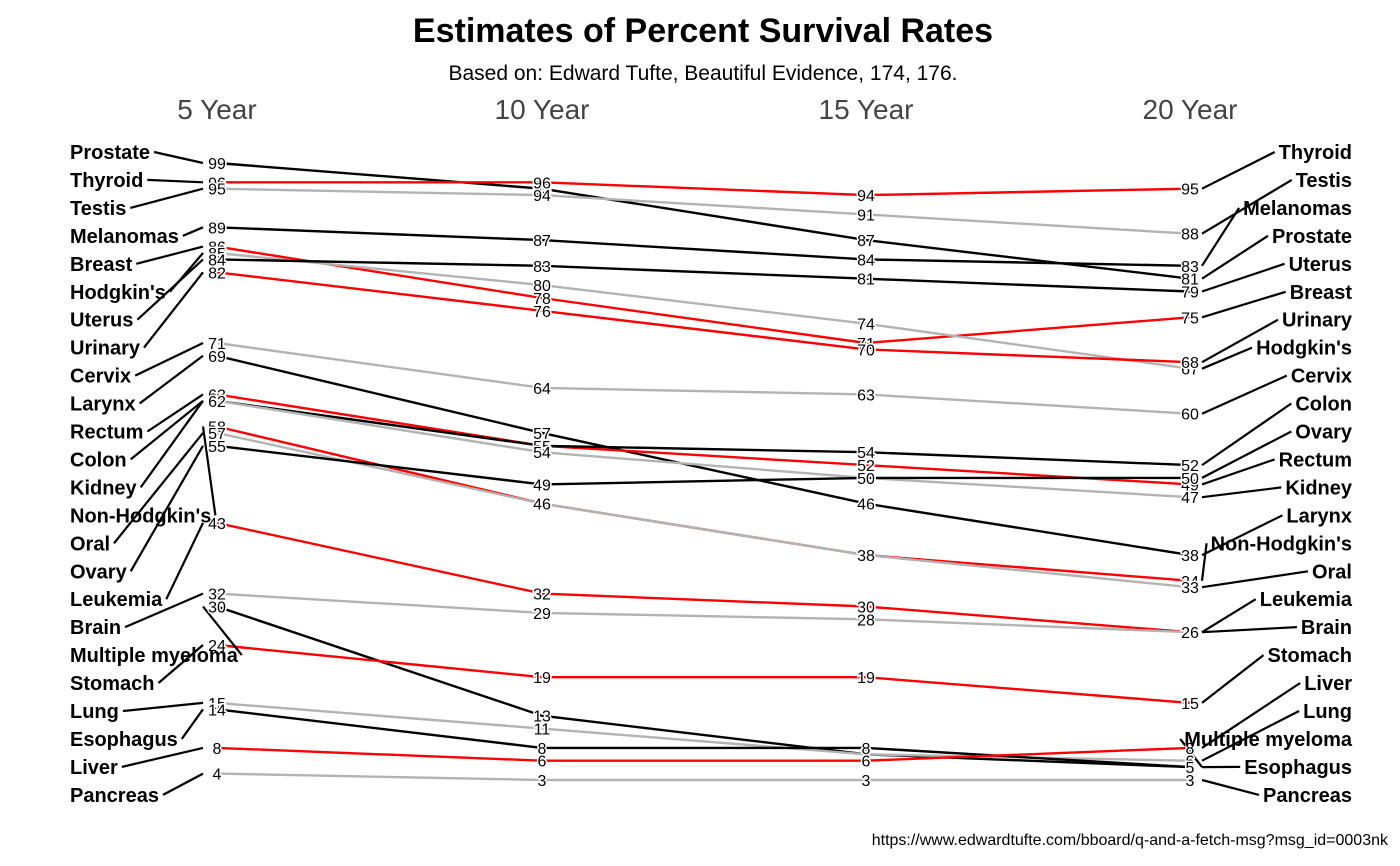  Describe the element at coordinates (1304, 349) in the screenshot. I see `right-label-hodgkin-s: Hodgkin's` at that location.